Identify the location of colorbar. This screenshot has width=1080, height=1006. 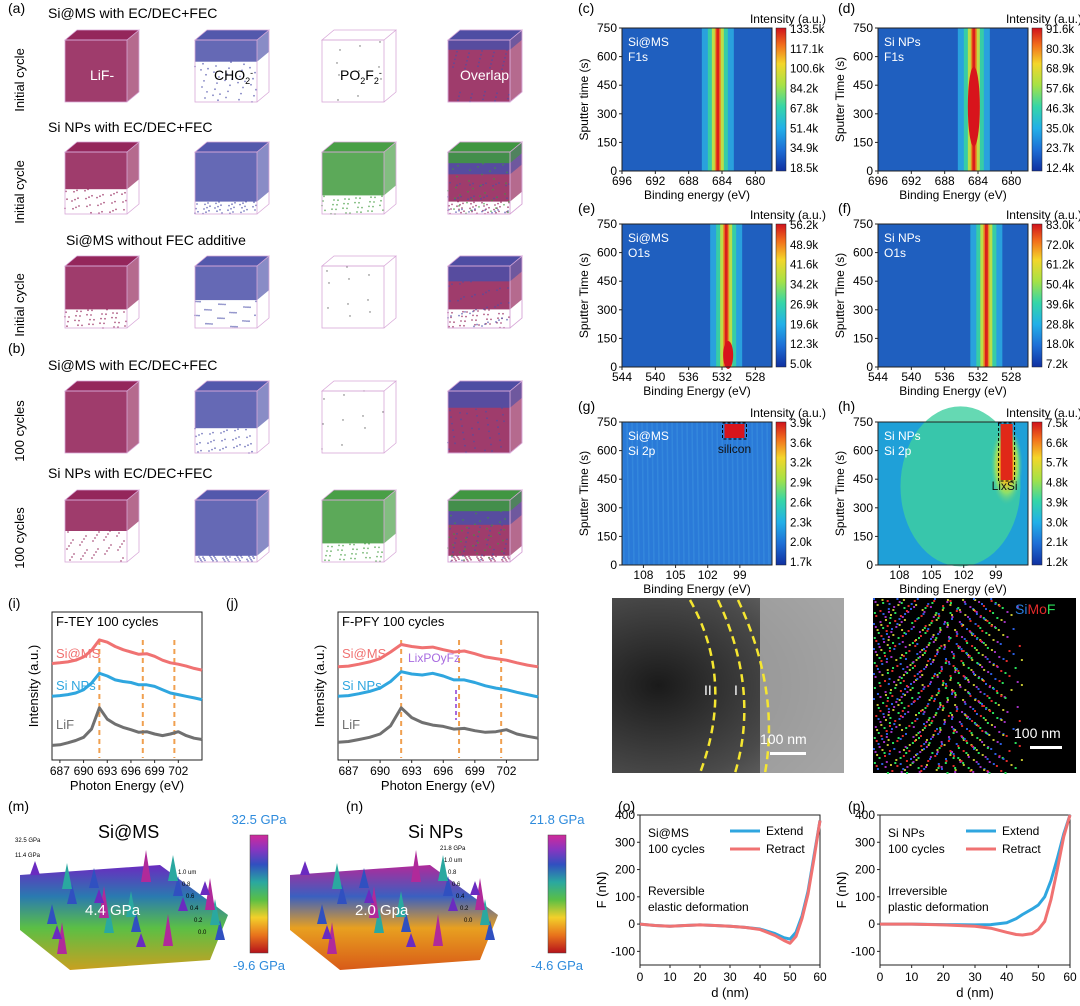
(1037, 493).